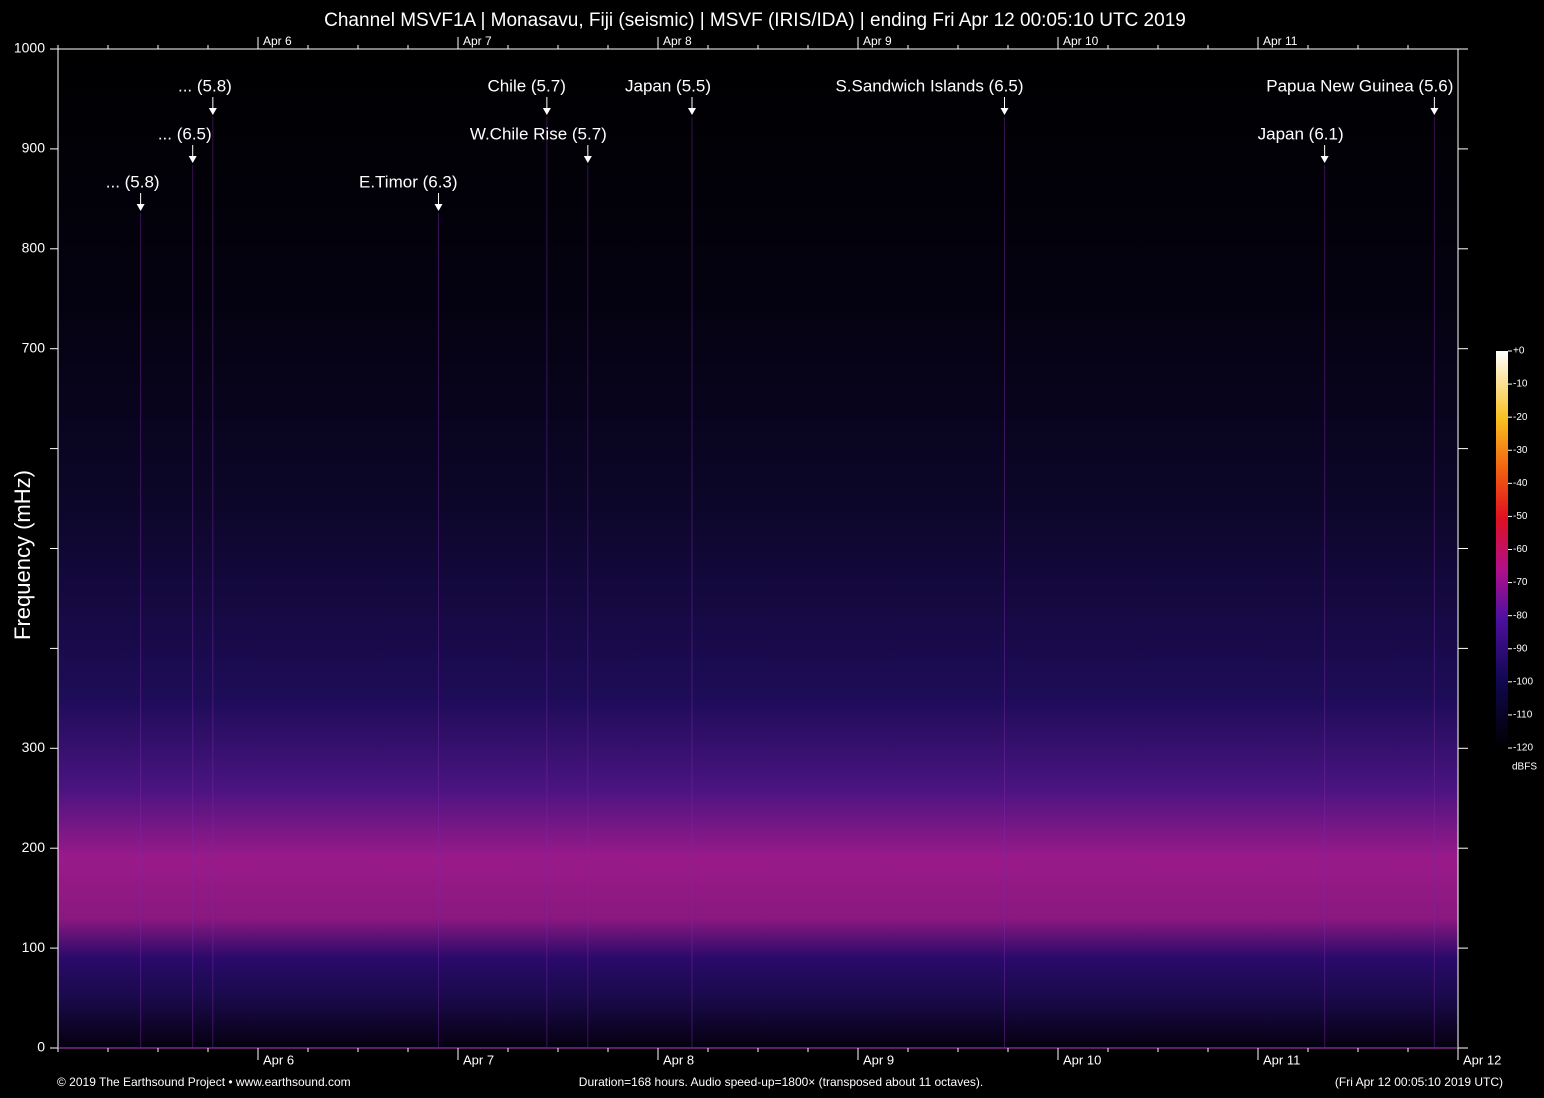  I want to click on y-tick-label: 900, so click(34, 148).